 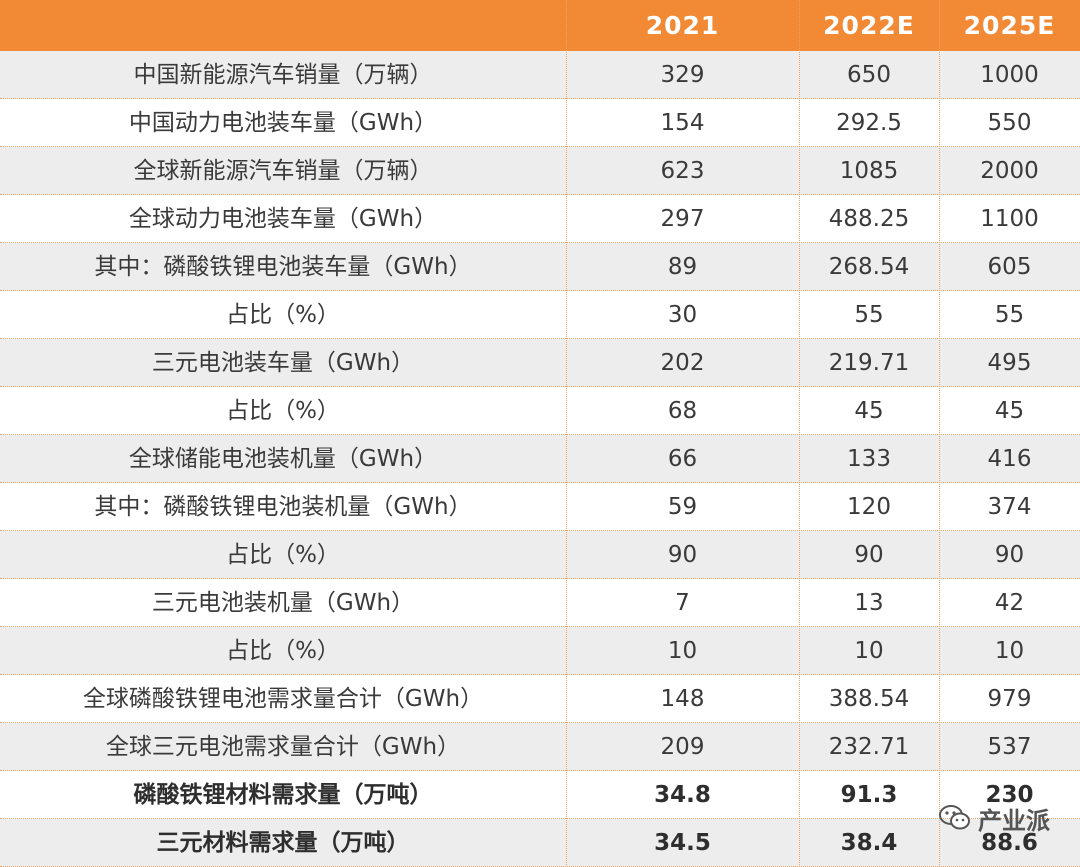 I want to click on value-2022e-cell: 10, so click(x=869, y=651).